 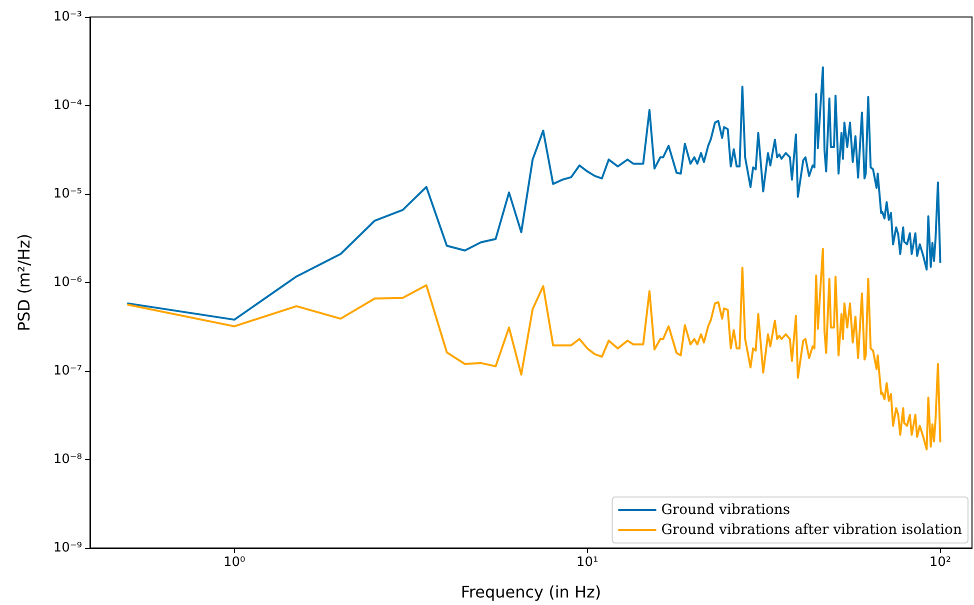 I want to click on legend-label: Ground vibrations after vibration isolation, so click(x=811, y=530).